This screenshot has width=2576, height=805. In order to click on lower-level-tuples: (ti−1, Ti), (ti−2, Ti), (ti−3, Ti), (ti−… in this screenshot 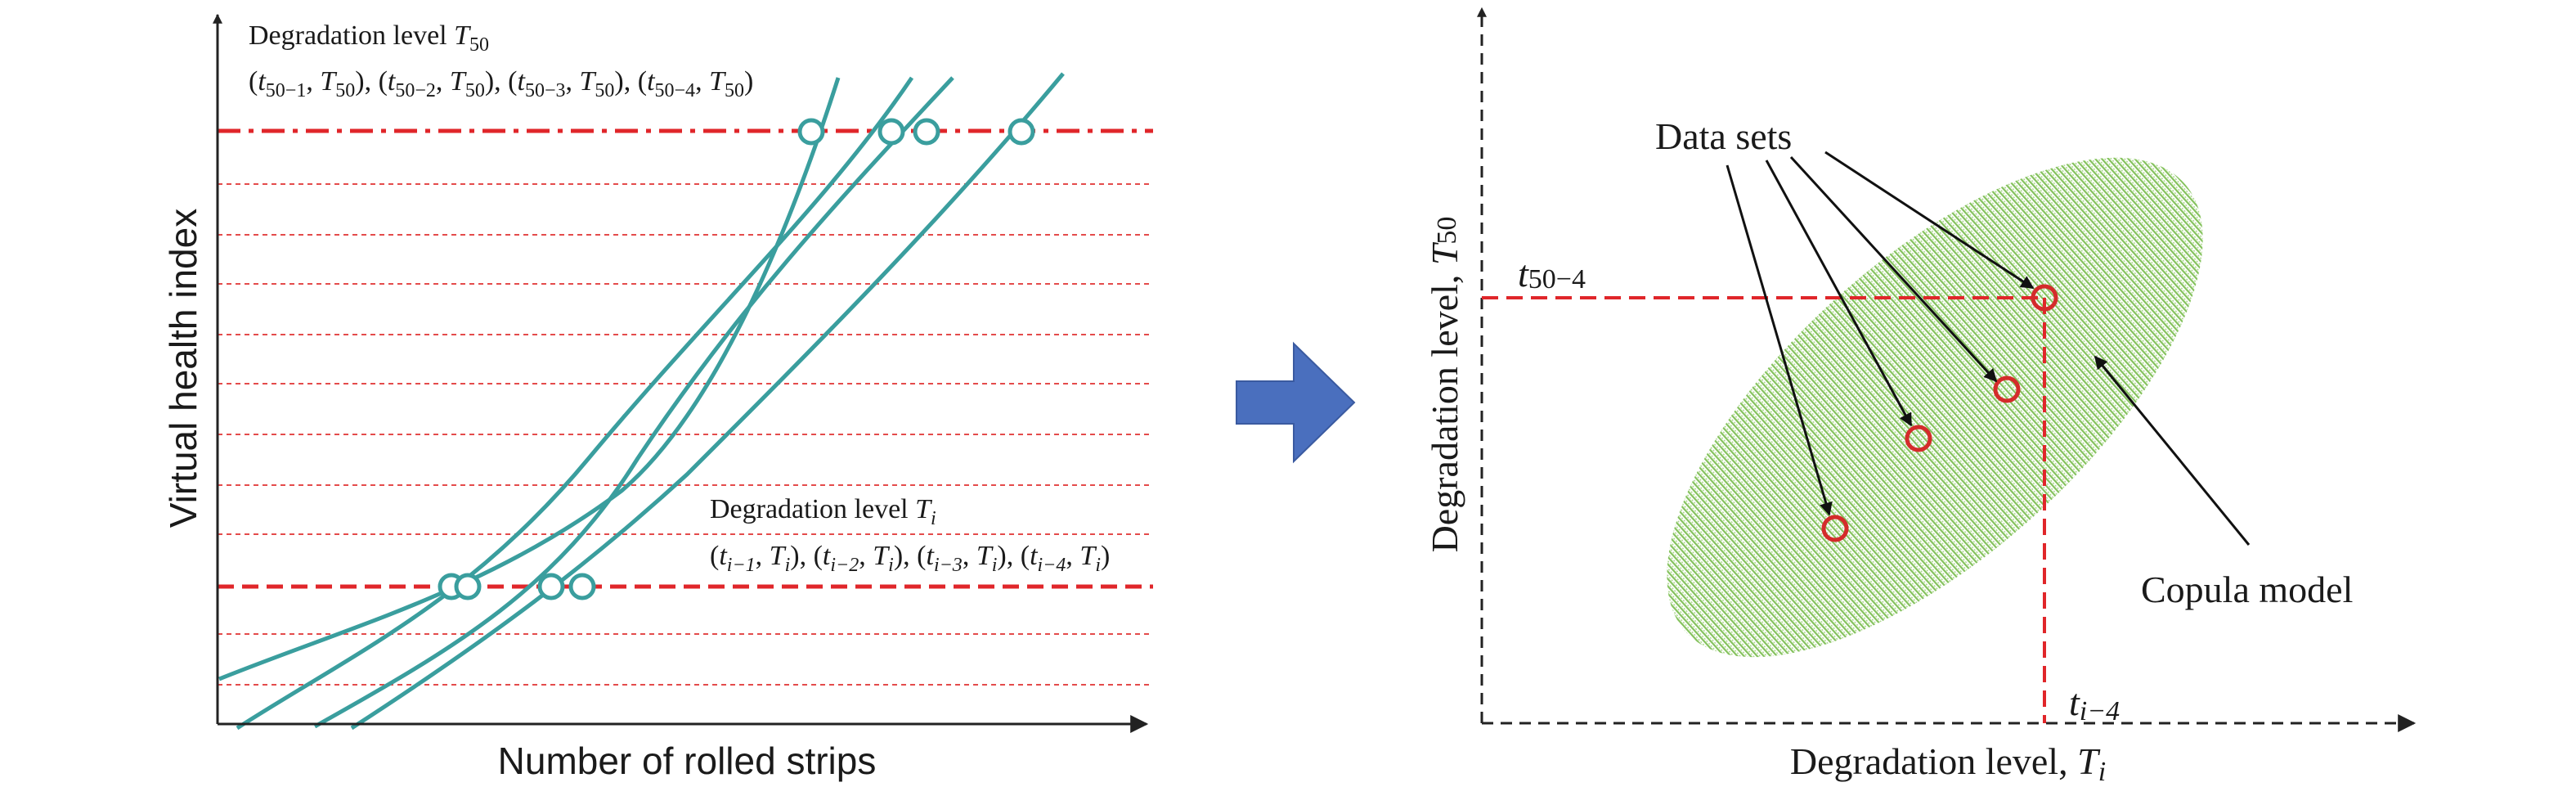, I will do `click(910, 558)`.